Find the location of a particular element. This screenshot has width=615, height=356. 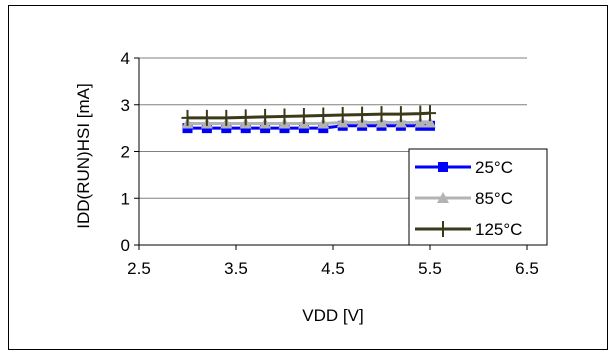

y-tick-label-3: 3 is located at coordinates (125, 105).